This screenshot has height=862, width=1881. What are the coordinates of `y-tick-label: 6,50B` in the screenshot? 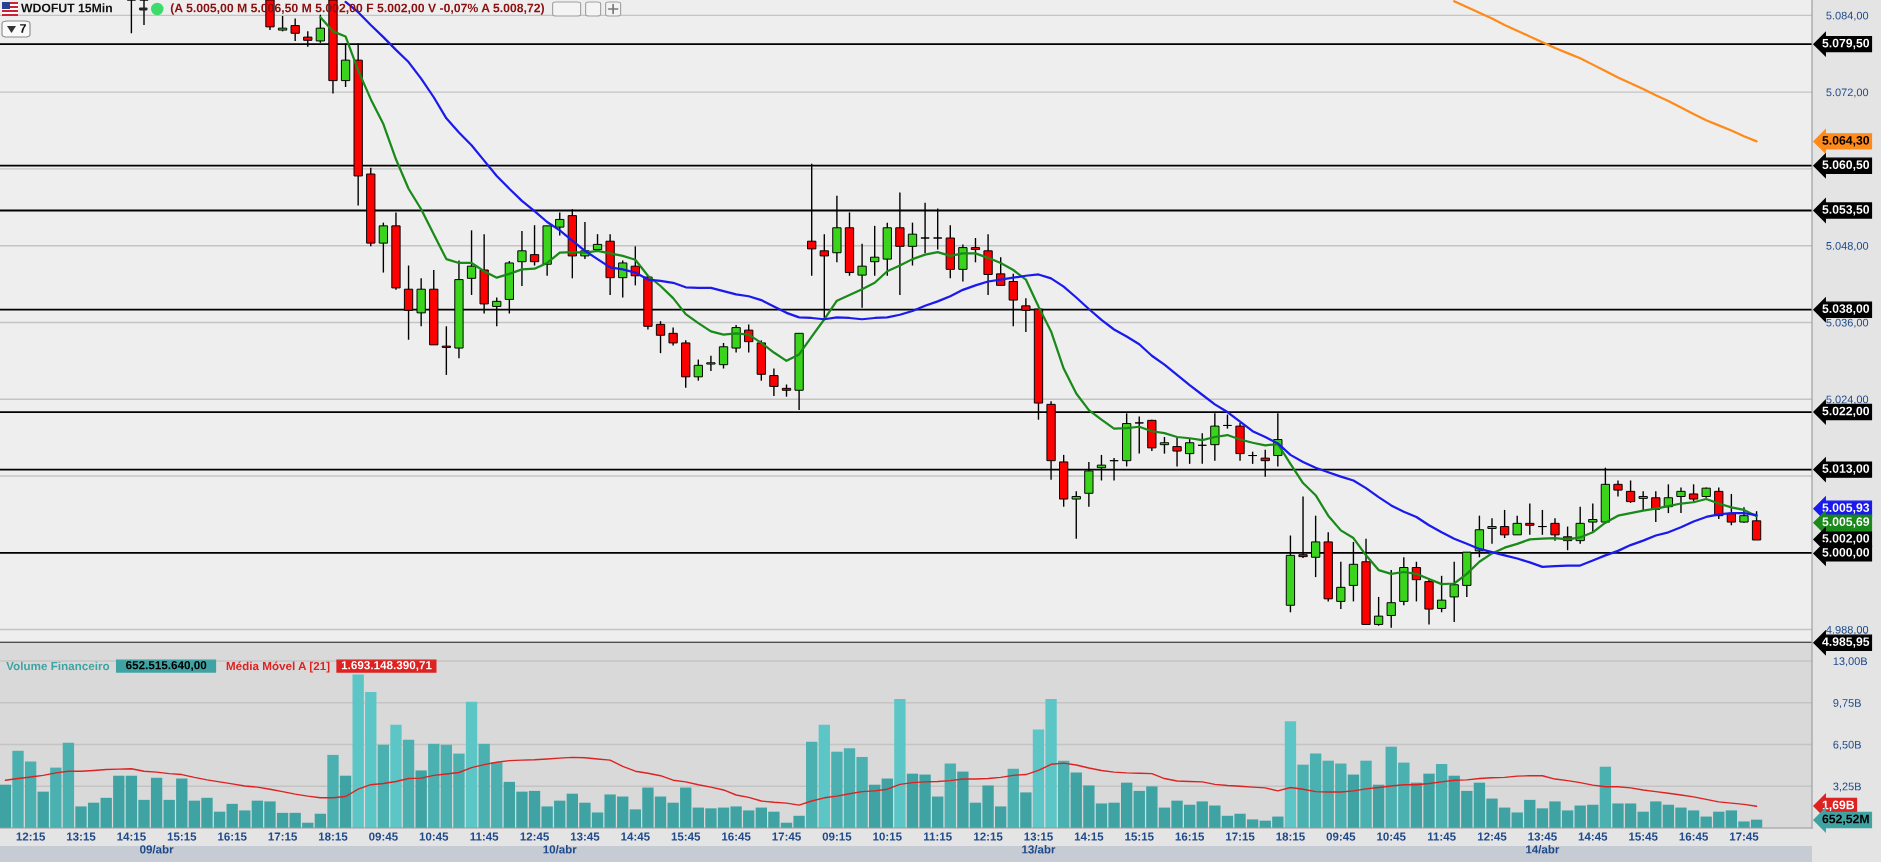 It's located at (1847, 745).